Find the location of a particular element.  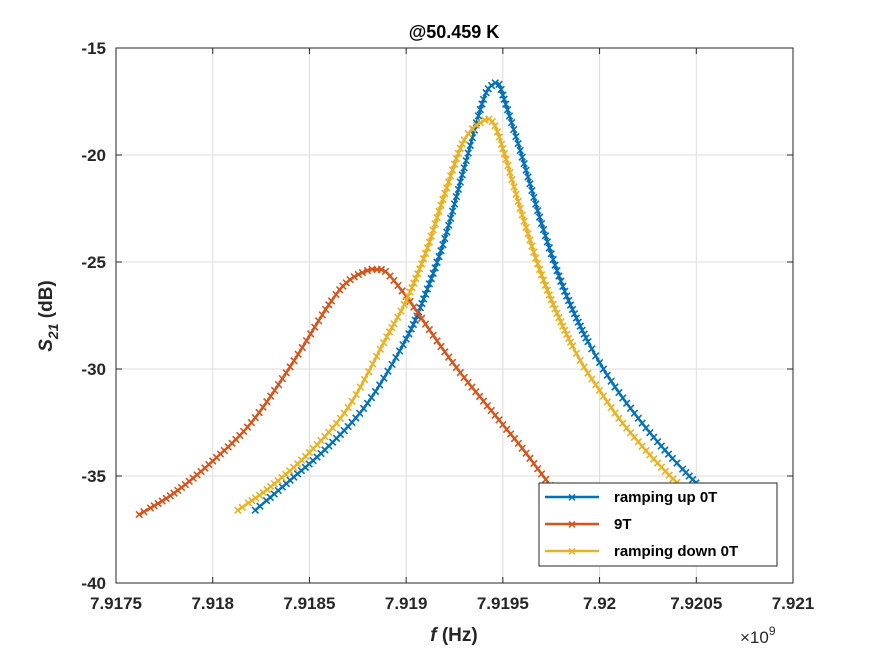

y-axis-label-subscript: 21 is located at coordinates (53, 331).